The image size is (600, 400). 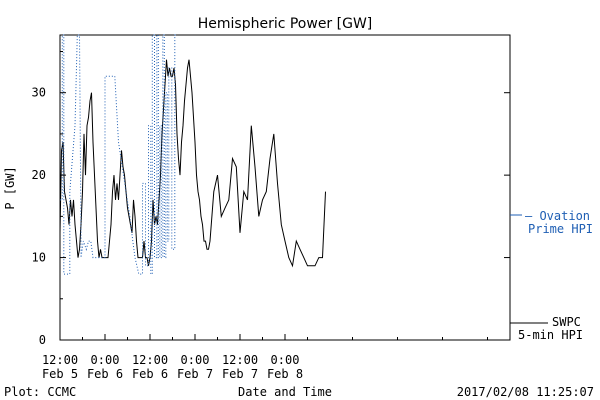 I want to click on legend-swpc-line1: SWPC, so click(x=566, y=322).